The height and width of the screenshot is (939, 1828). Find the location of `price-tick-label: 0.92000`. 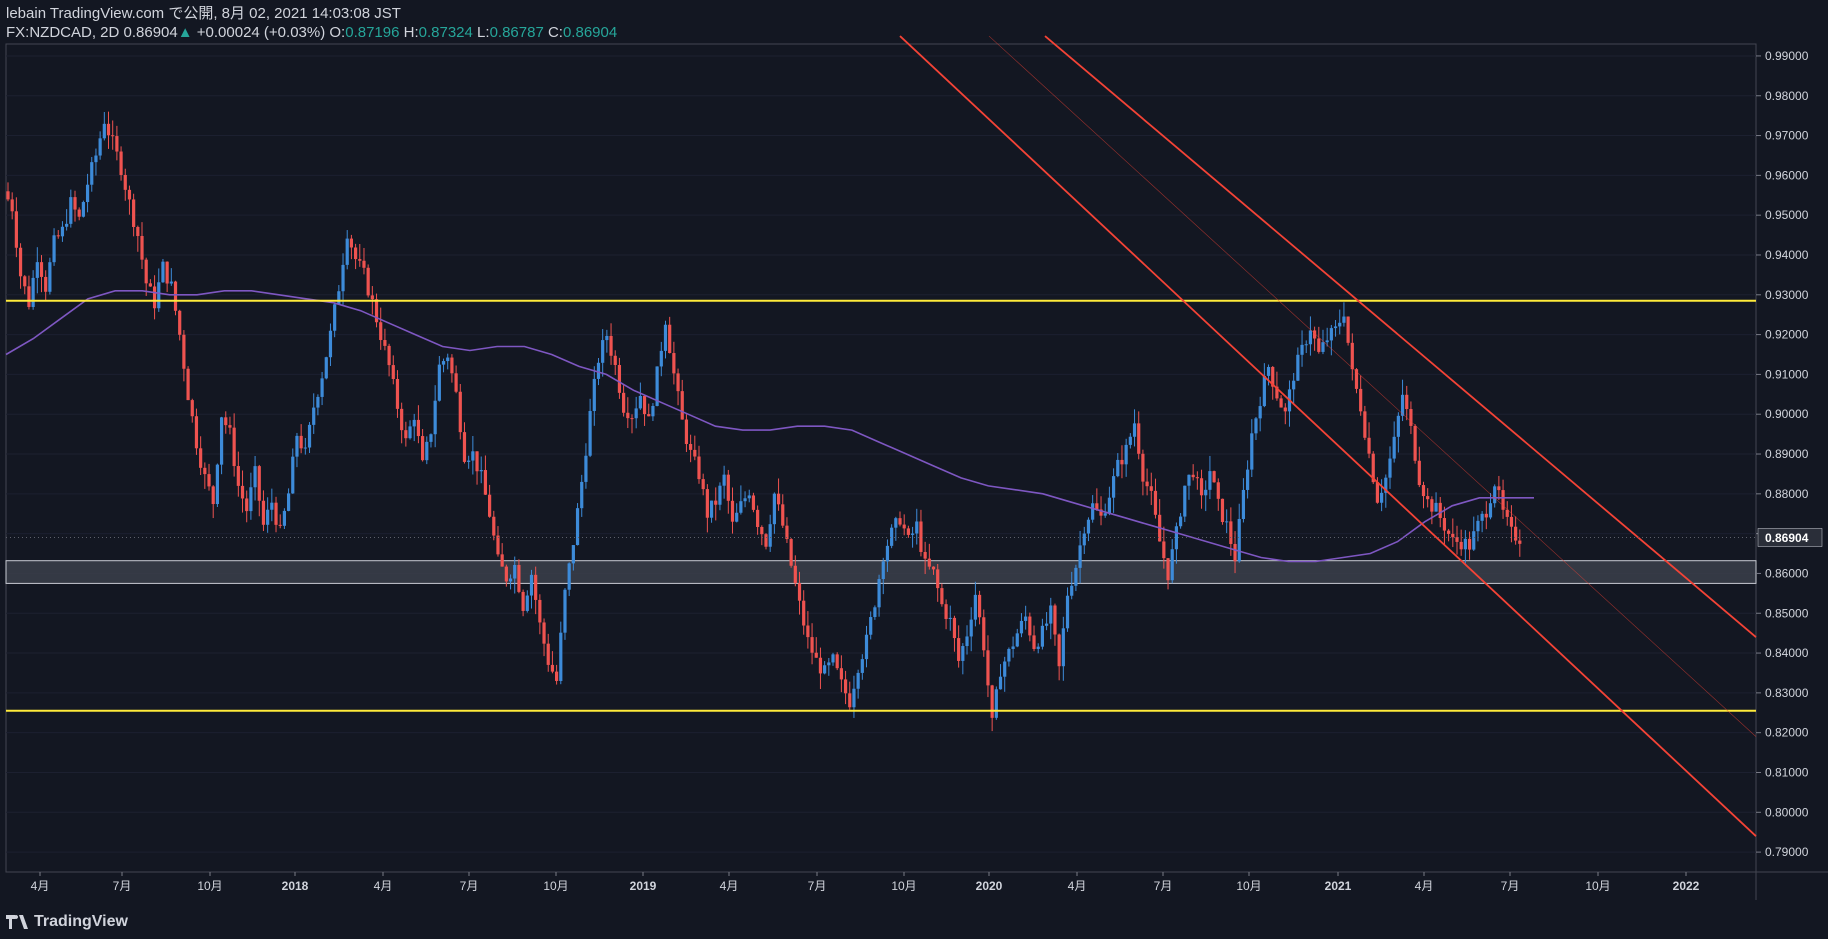

price-tick-label: 0.92000 is located at coordinates (1787, 335).